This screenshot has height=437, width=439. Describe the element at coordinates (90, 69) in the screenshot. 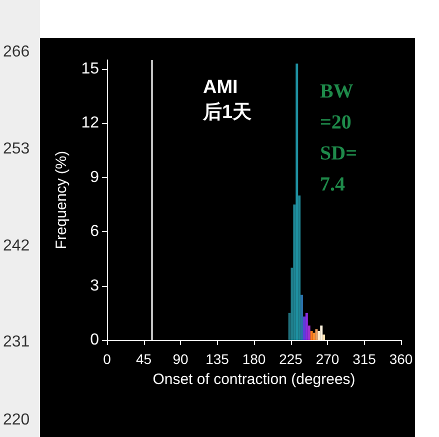

I see `y-tick-label: 15` at that location.